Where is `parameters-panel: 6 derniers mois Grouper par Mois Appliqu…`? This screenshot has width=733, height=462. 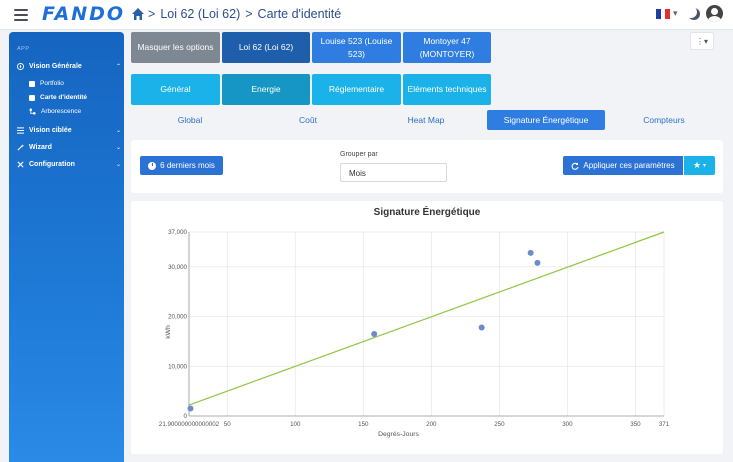 parameters-panel: 6 derniers mois Grouper par Mois Appliqu… is located at coordinates (427, 166).